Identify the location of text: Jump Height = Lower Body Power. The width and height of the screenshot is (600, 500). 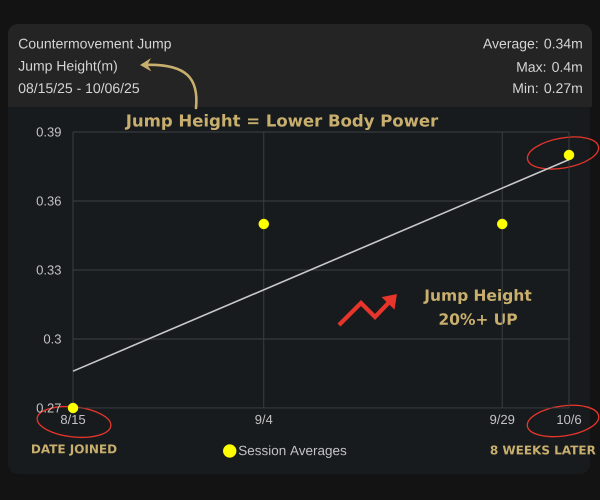
(281, 122).